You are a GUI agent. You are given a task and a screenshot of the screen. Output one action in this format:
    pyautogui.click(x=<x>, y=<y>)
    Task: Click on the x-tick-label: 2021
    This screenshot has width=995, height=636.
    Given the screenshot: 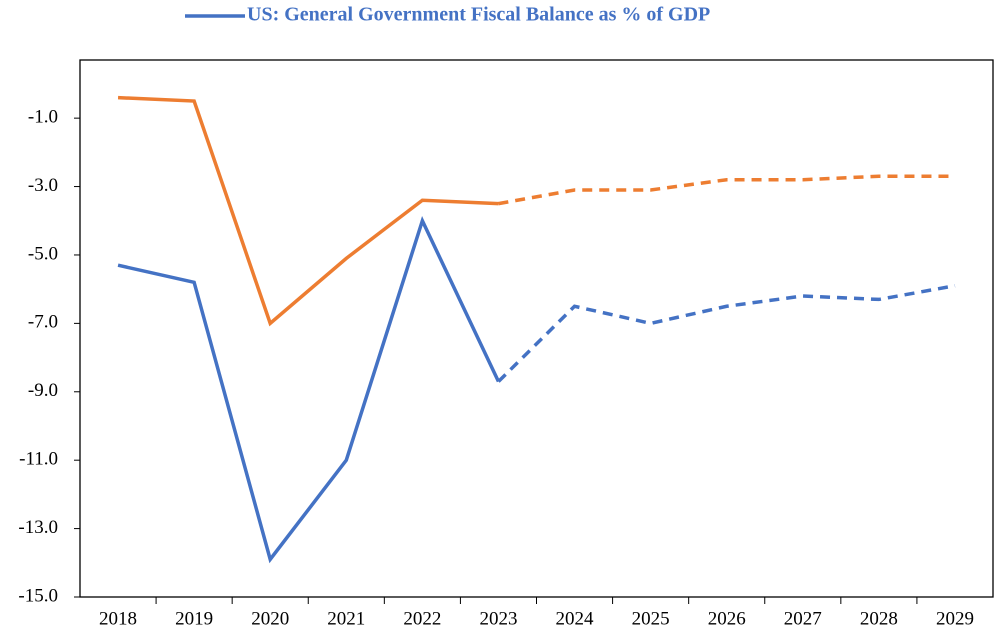 What is the action you would take?
    pyautogui.click(x=346, y=618)
    